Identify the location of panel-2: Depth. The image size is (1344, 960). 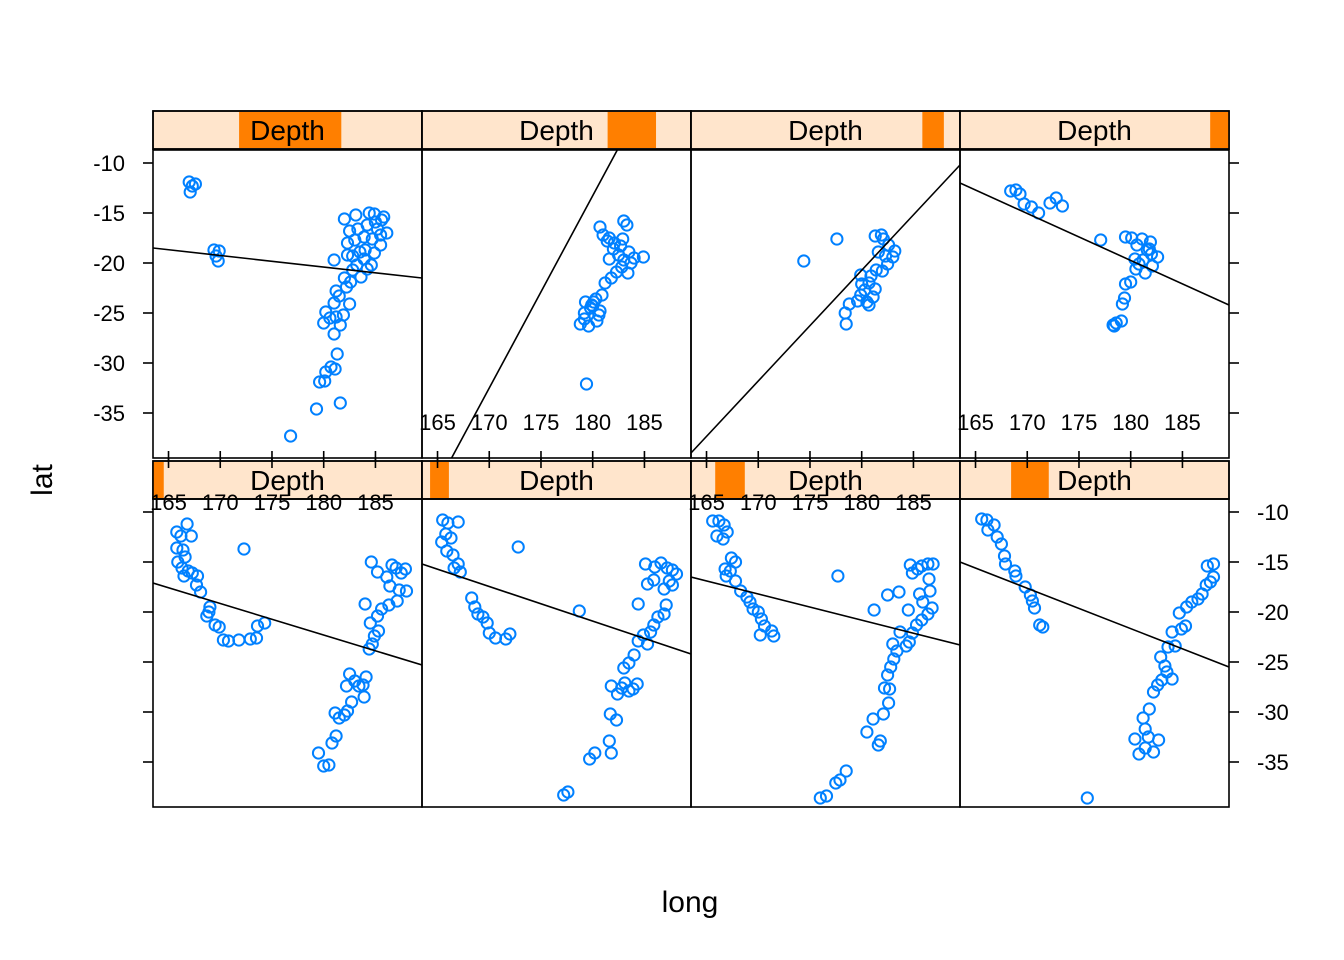
(556, 634).